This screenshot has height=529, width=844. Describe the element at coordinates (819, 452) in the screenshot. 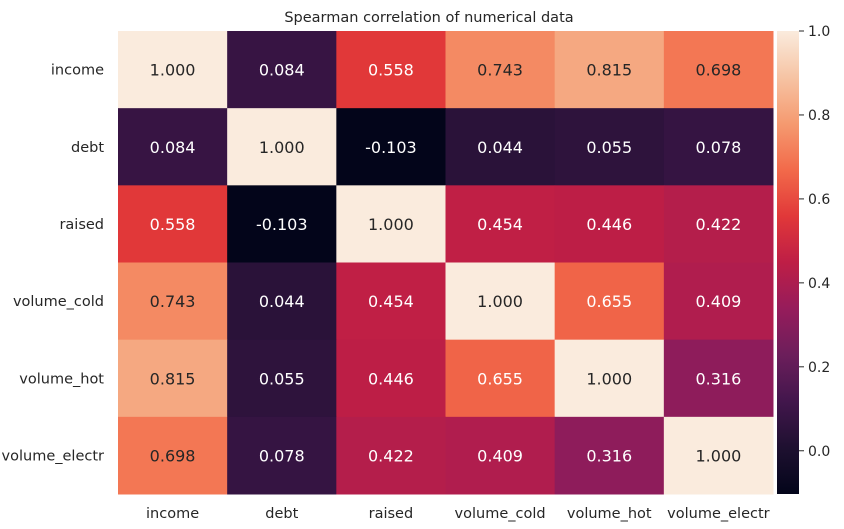

I see `colorbar-tick-label: 0.0` at that location.